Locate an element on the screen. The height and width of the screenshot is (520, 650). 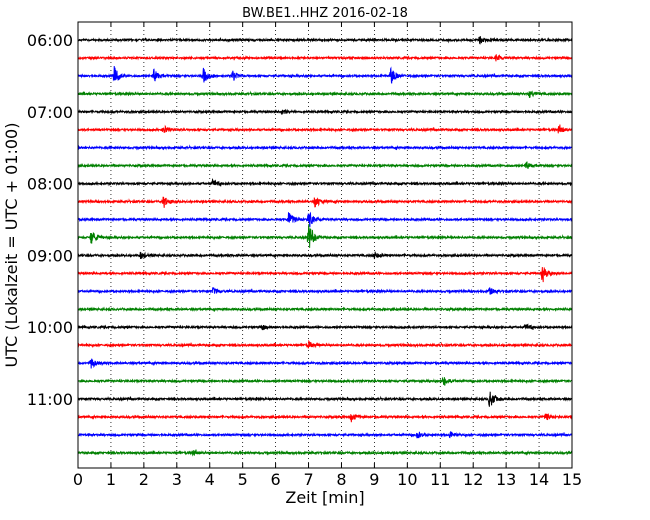
x-tick-label: 0 is located at coordinates (78, 479).